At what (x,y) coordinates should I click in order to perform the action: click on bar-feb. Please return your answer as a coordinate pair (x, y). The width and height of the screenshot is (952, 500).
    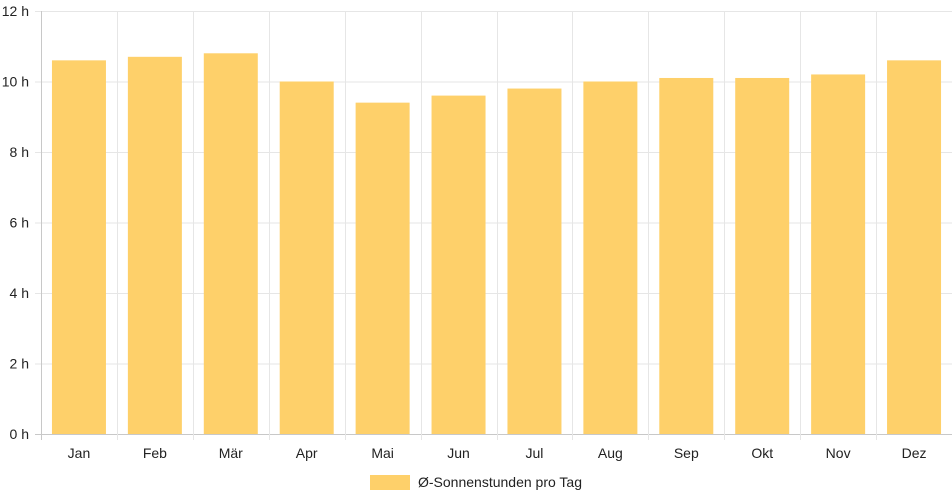
    Looking at the image, I should click on (154, 245).